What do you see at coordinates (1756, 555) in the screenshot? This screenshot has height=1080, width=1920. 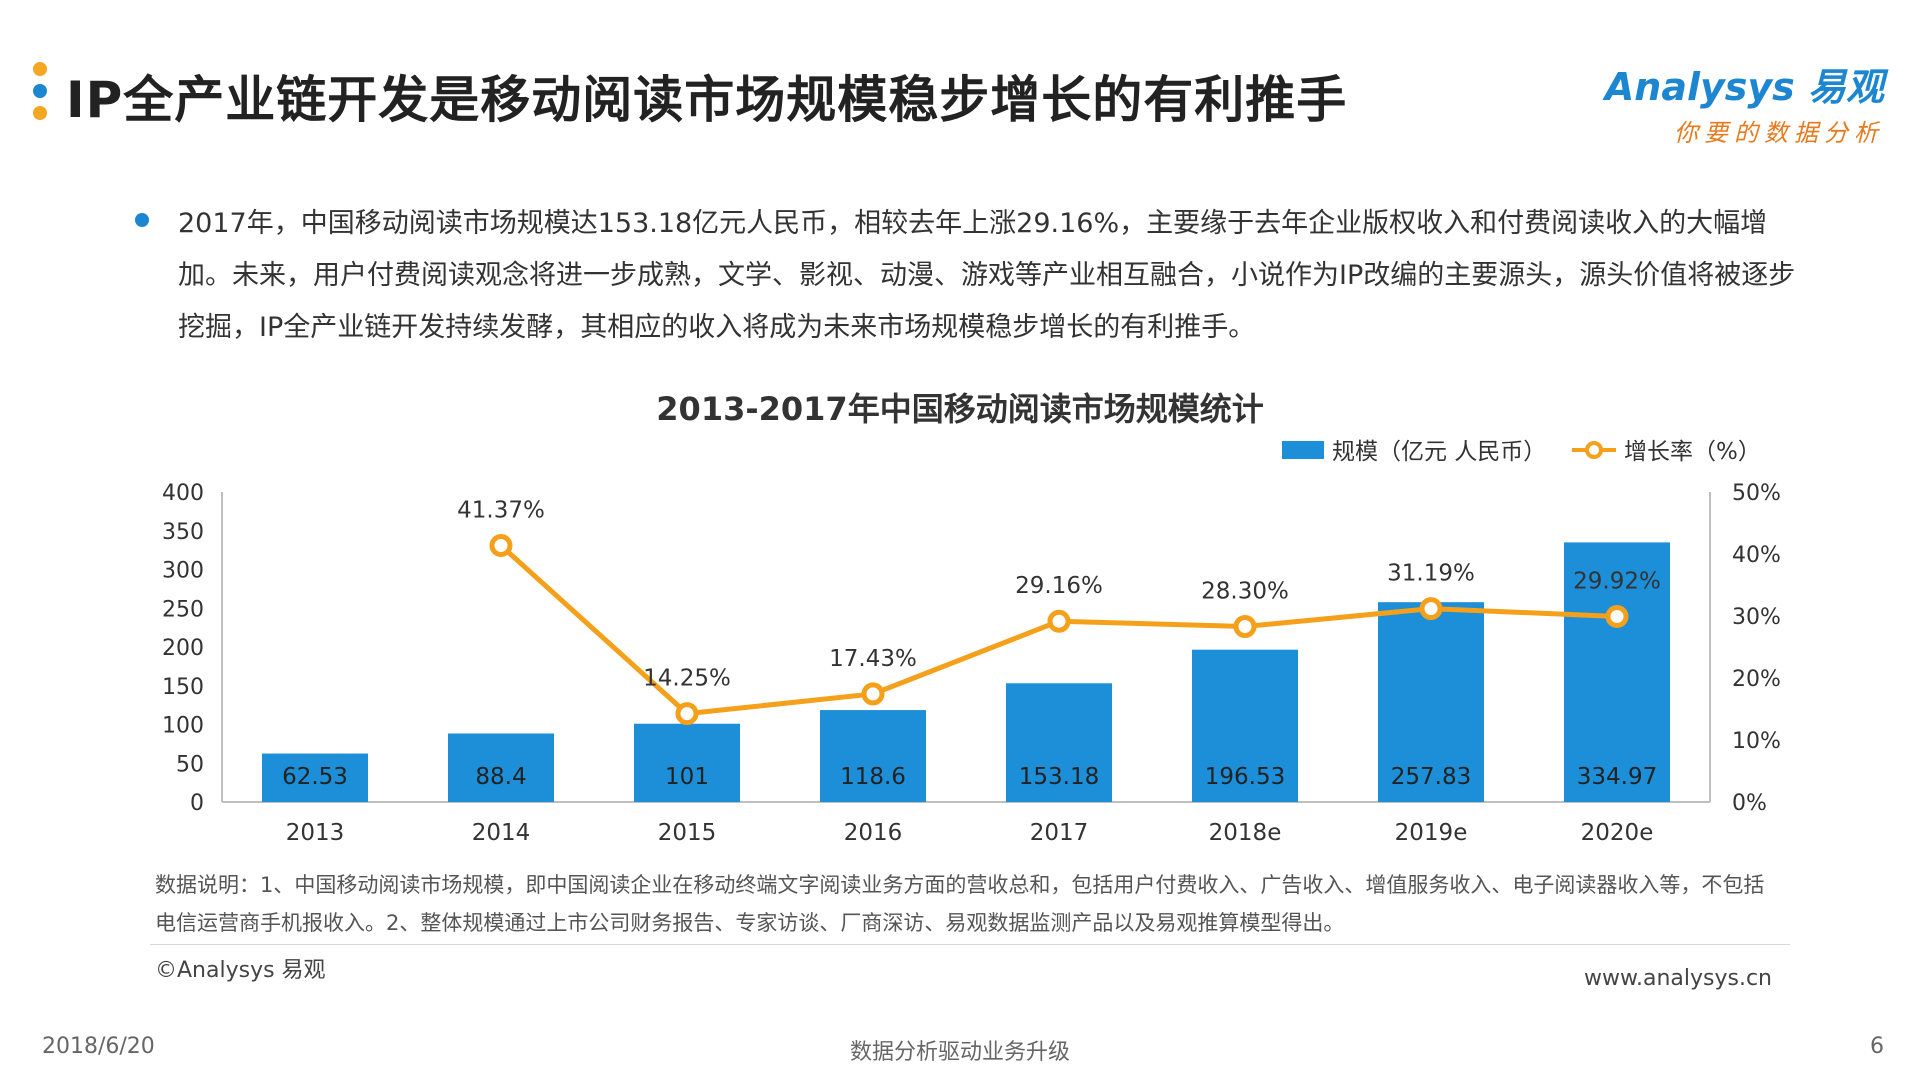 I see `y-right-tick-label: 40%` at bounding box center [1756, 555].